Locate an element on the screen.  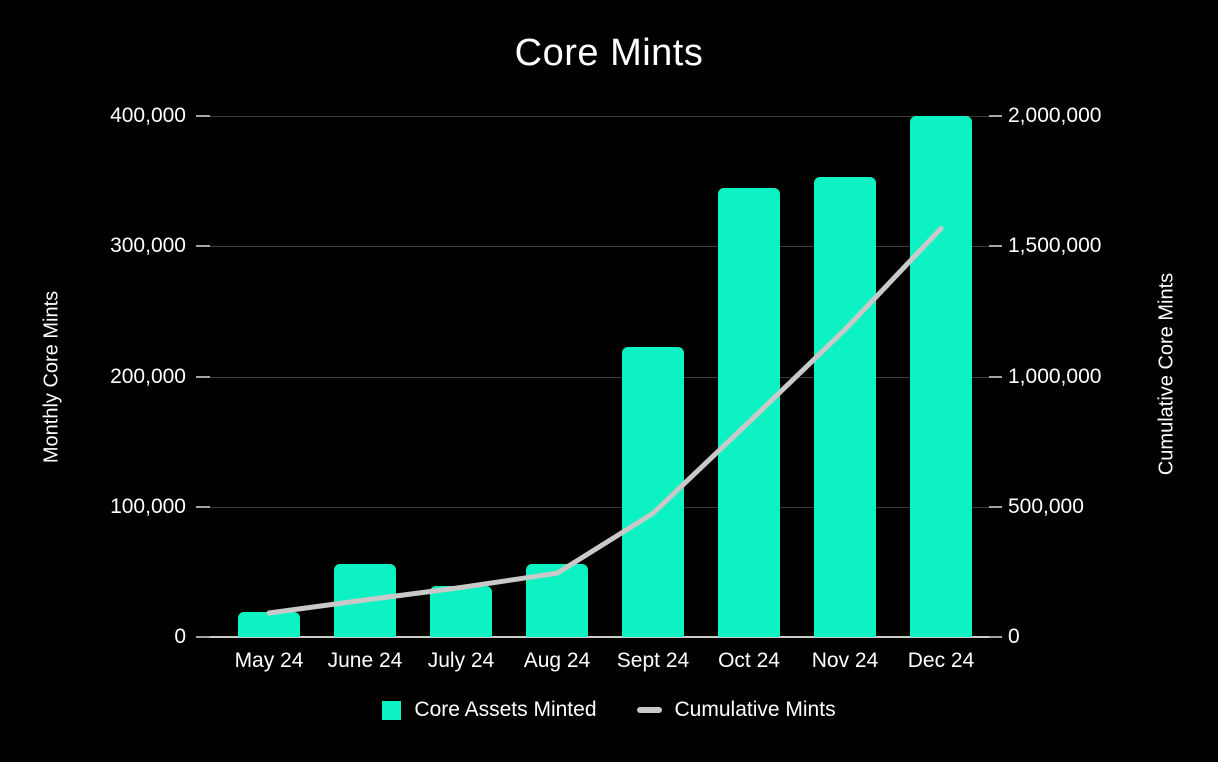
y-tick-label: 500,000 is located at coordinates (1036, 506).